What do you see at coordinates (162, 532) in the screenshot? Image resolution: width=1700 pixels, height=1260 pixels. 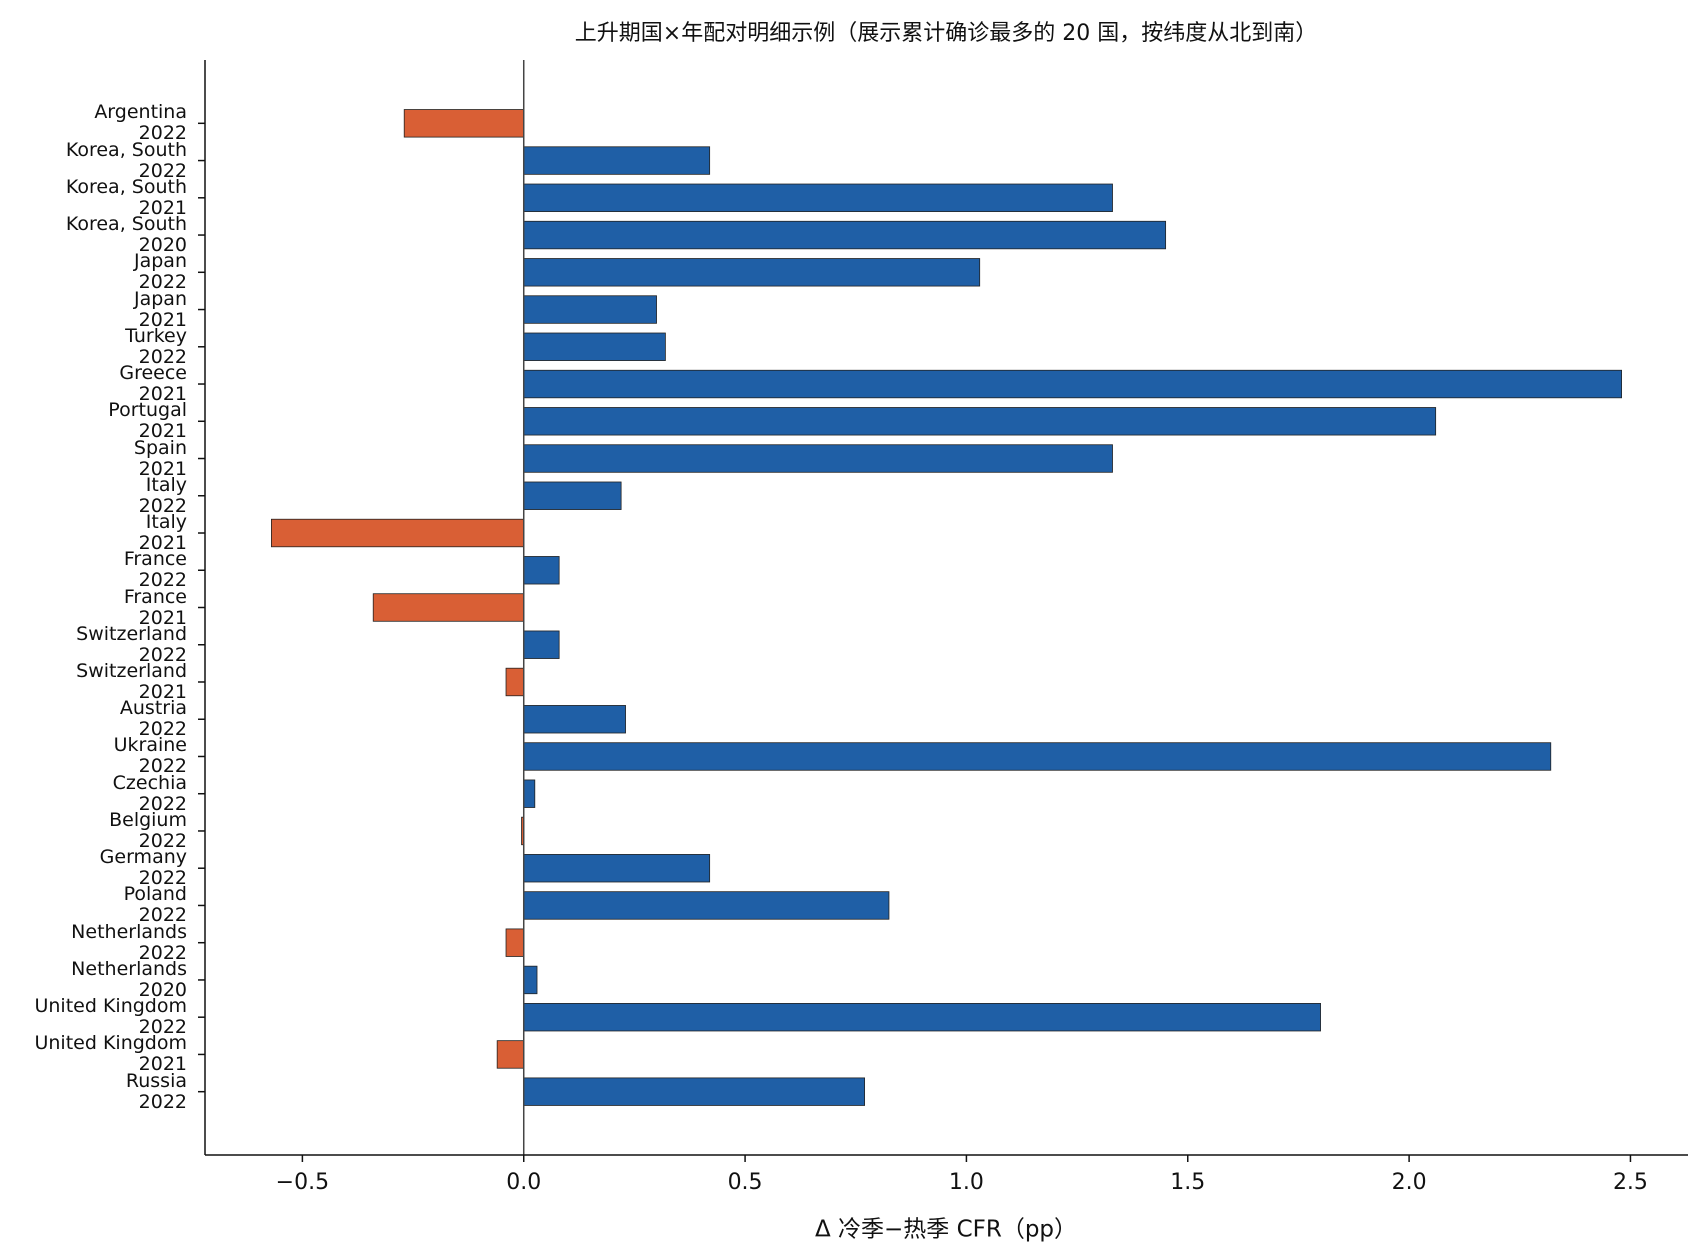 I see `y-tick-label: Italy 2021` at bounding box center [162, 532].